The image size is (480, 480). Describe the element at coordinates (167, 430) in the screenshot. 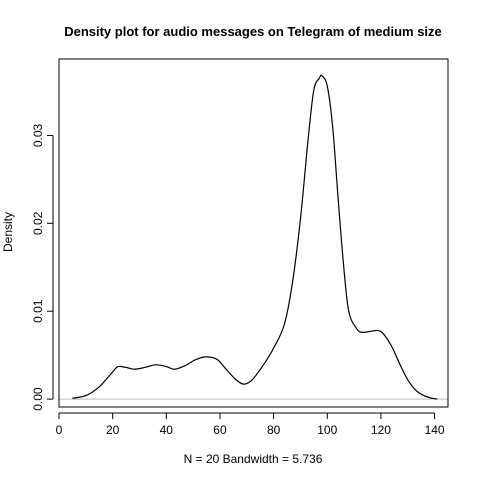

I see `x-tick-label: 40` at that location.